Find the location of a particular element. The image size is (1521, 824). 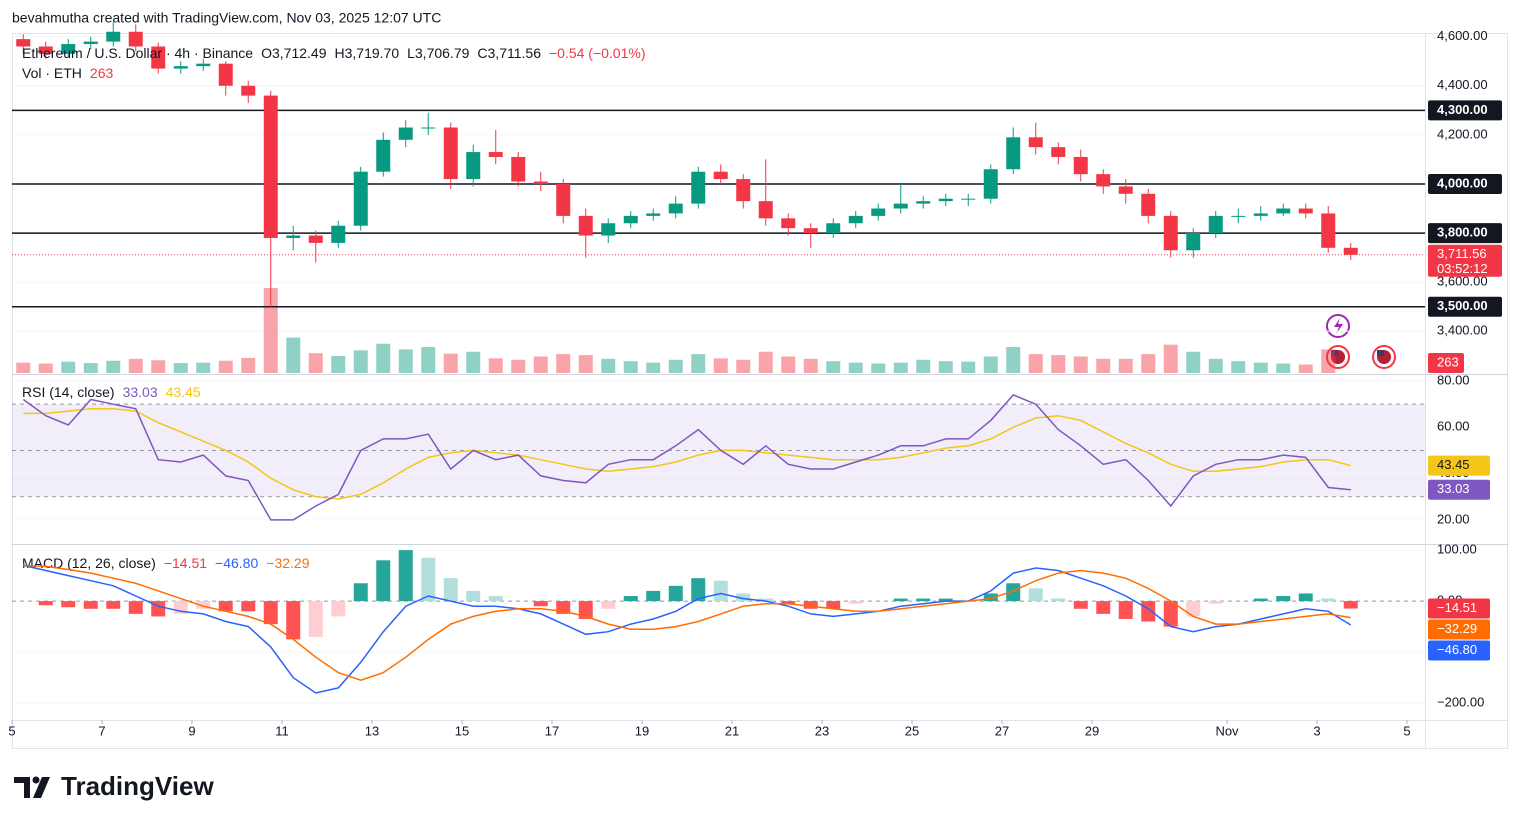

y-tick-label: 4,600.00 is located at coordinates (1462, 35).